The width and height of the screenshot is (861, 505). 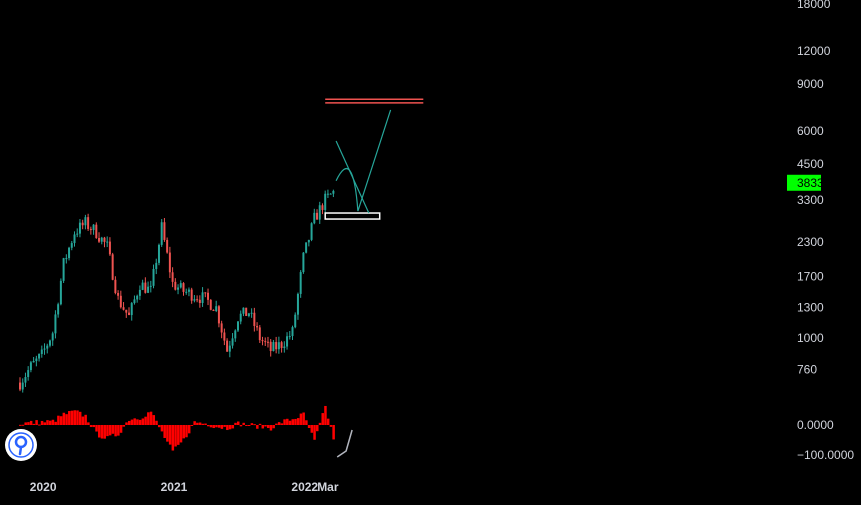 I want to click on time-axis: 2020 2021 2022 Mar, so click(x=184, y=487).